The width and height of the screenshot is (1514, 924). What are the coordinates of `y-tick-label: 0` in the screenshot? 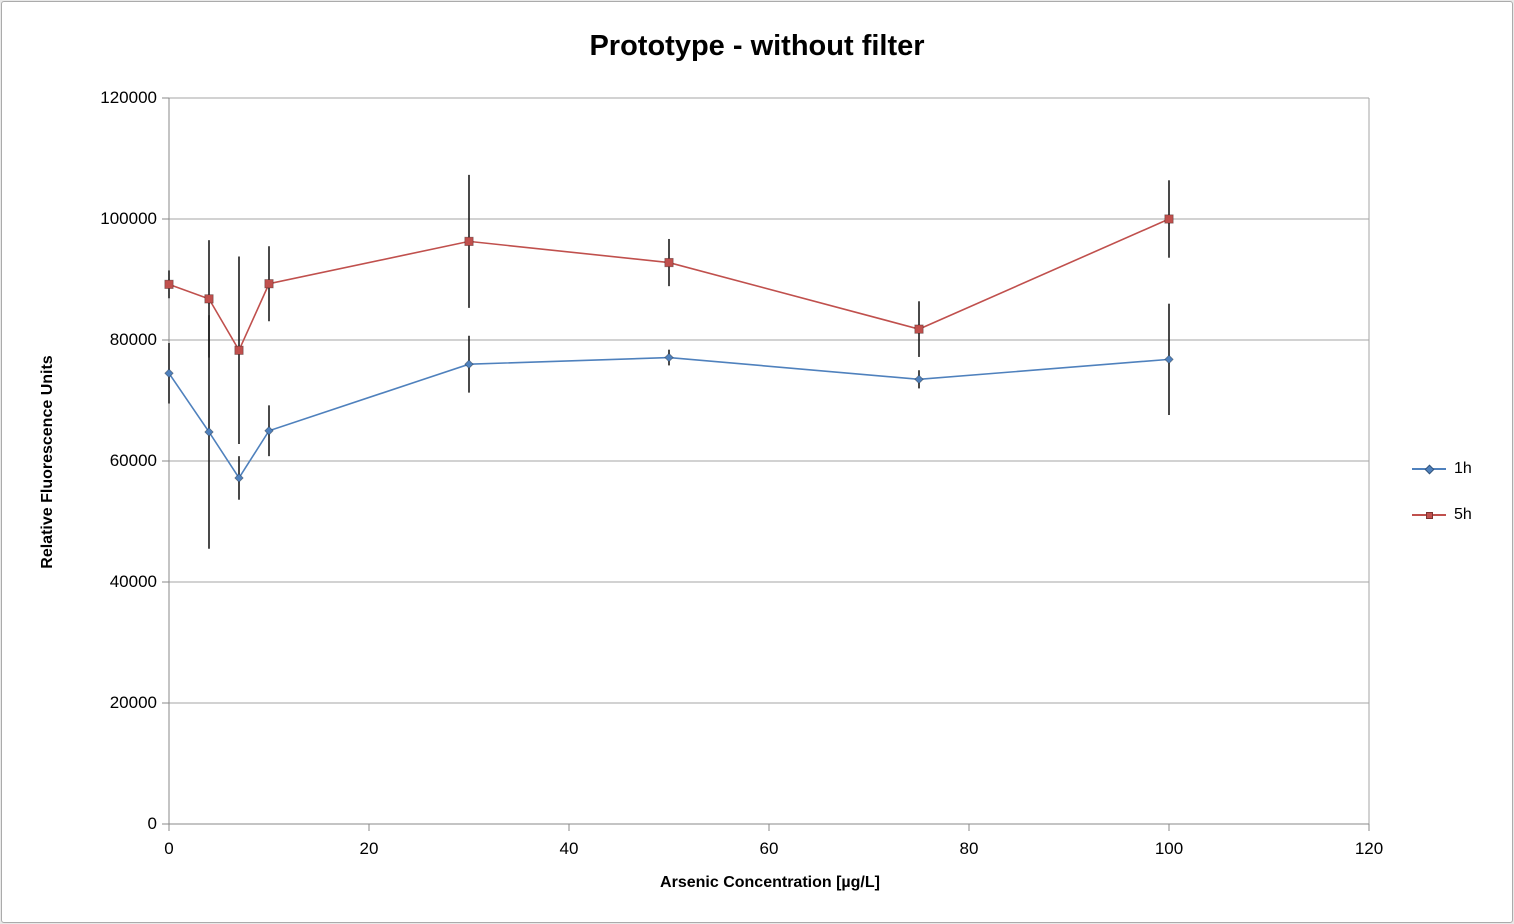 It's located at (152, 823).